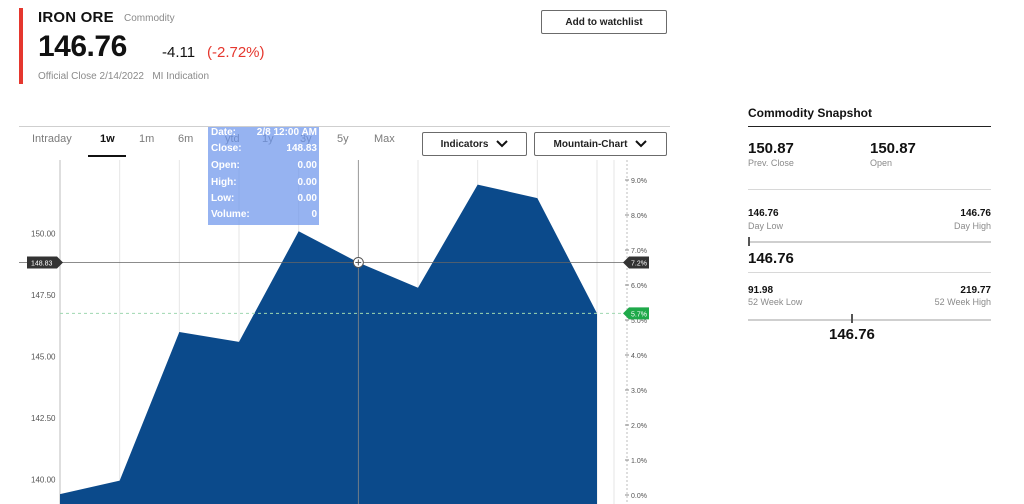 The width and height of the screenshot is (1024, 504). Describe the element at coordinates (344, 126) in the screenshot. I see `chart-top-divider` at that location.